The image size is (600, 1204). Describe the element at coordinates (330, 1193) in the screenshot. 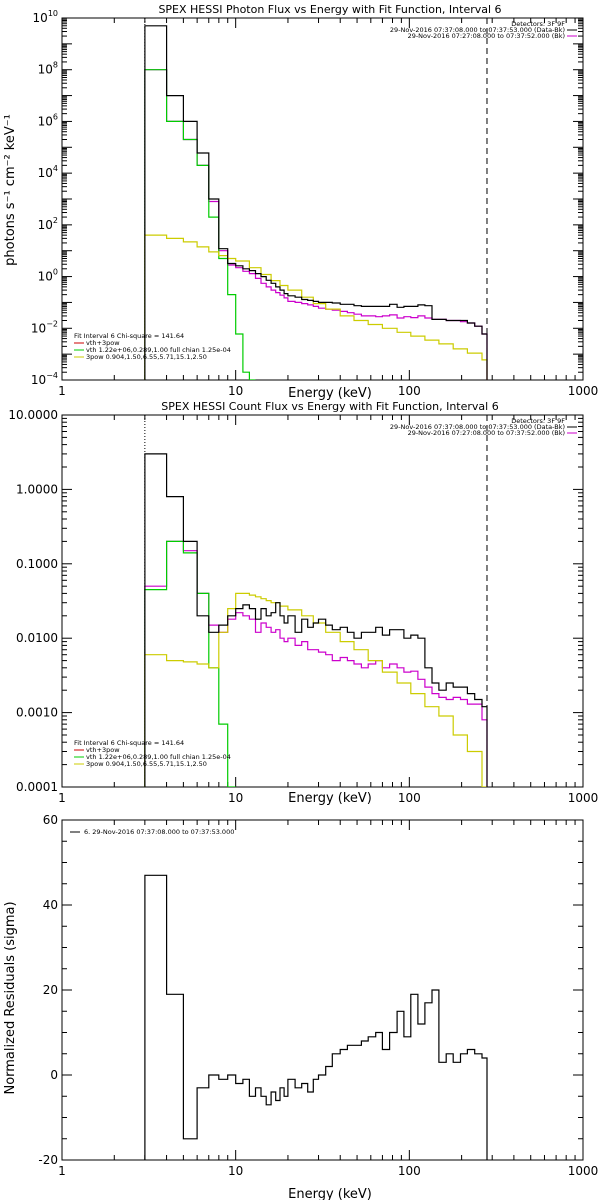

I see `panel3-xlabel: Energy (keV)` at that location.